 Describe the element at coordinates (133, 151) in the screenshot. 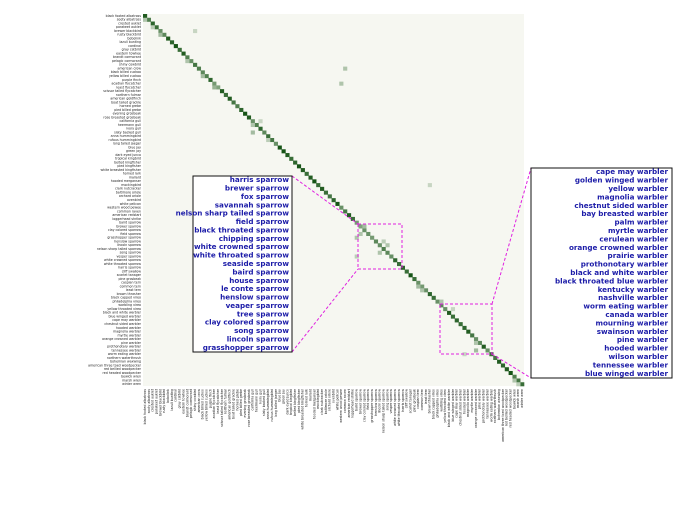

I see `y-tick-label: green jay` at that location.